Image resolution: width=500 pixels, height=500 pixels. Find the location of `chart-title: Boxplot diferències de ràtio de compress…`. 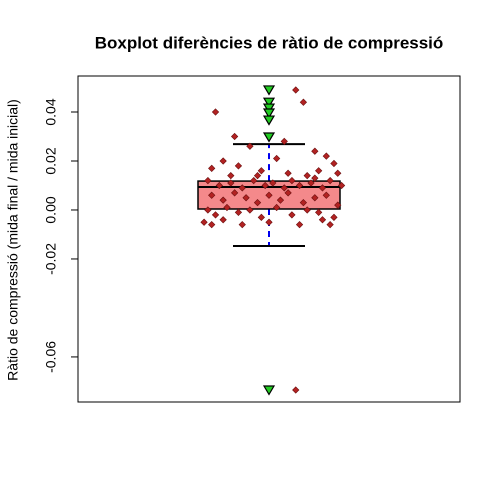

chart-title: Boxplot diferències de ràtio de compress… is located at coordinates (269, 42).